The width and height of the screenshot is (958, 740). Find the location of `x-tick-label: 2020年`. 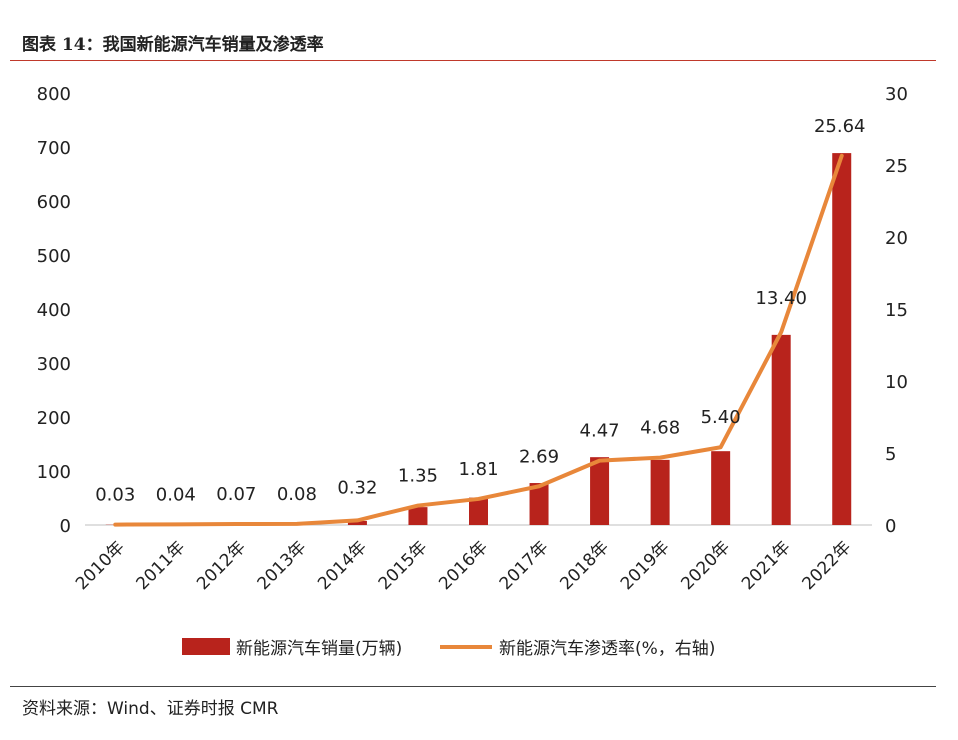

x-tick-label: 2020年 is located at coordinates (705, 565).